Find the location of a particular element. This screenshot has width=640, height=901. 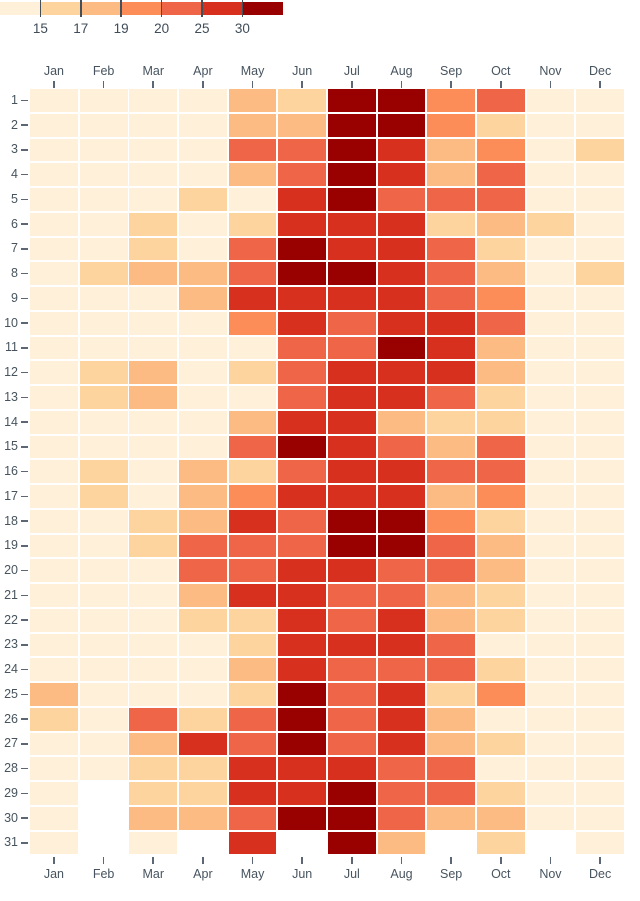

day-label: 10 is located at coordinates (11, 322).